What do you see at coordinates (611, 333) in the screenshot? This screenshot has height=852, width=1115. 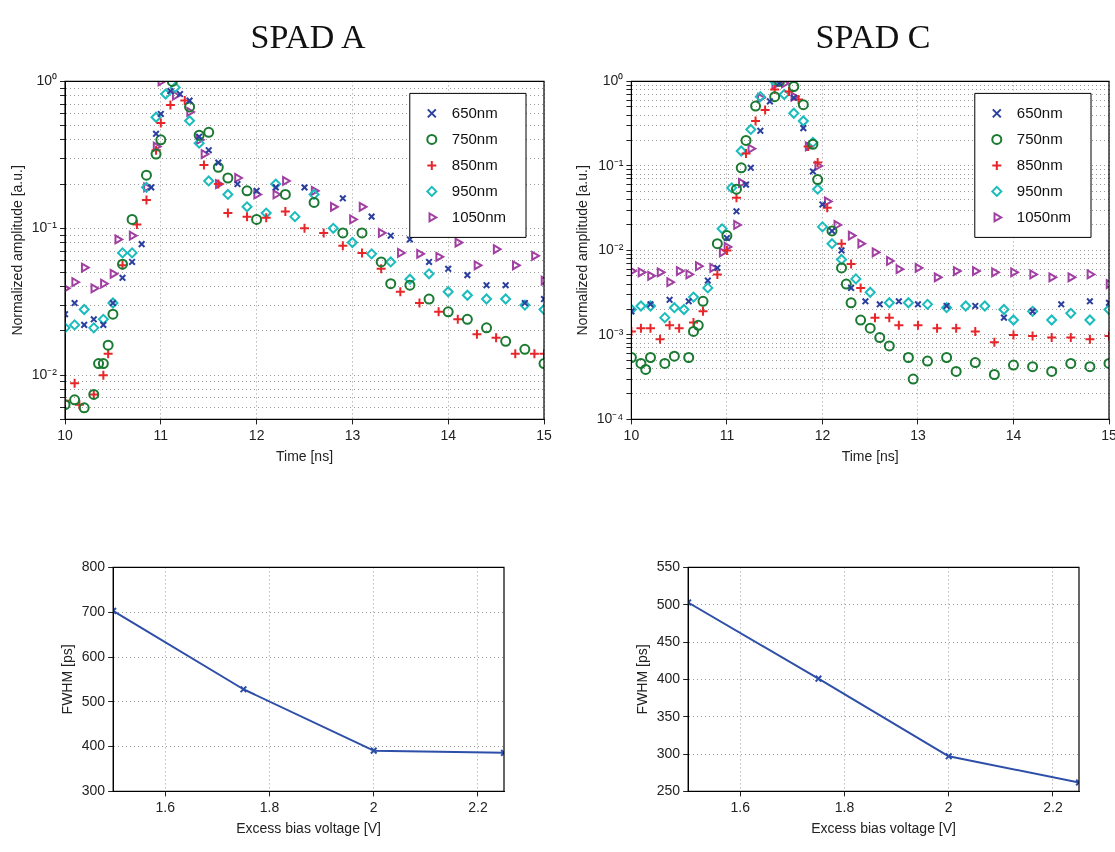 I see `y-tick-label: 10⁻³` at bounding box center [611, 333].